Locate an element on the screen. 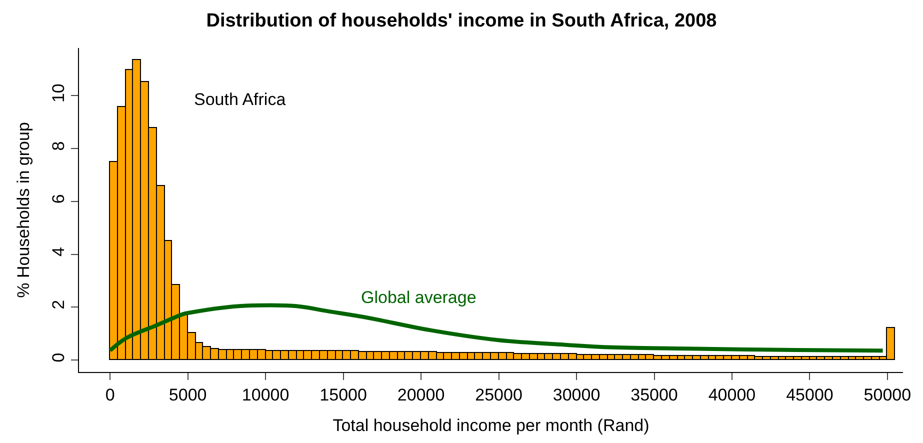 The image size is (923, 443). y-tick-label: 0 is located at coordinates (58, 357).